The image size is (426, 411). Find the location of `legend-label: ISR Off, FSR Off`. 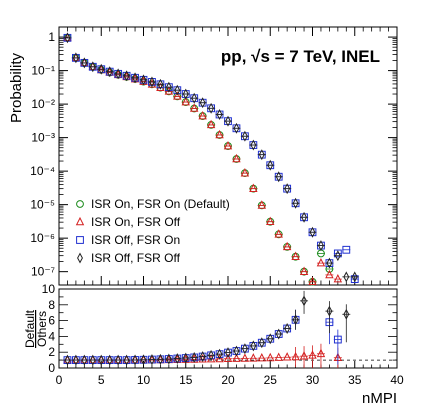

legend-label: ISR Off, FSR Off is located at coordinates (136, 258).